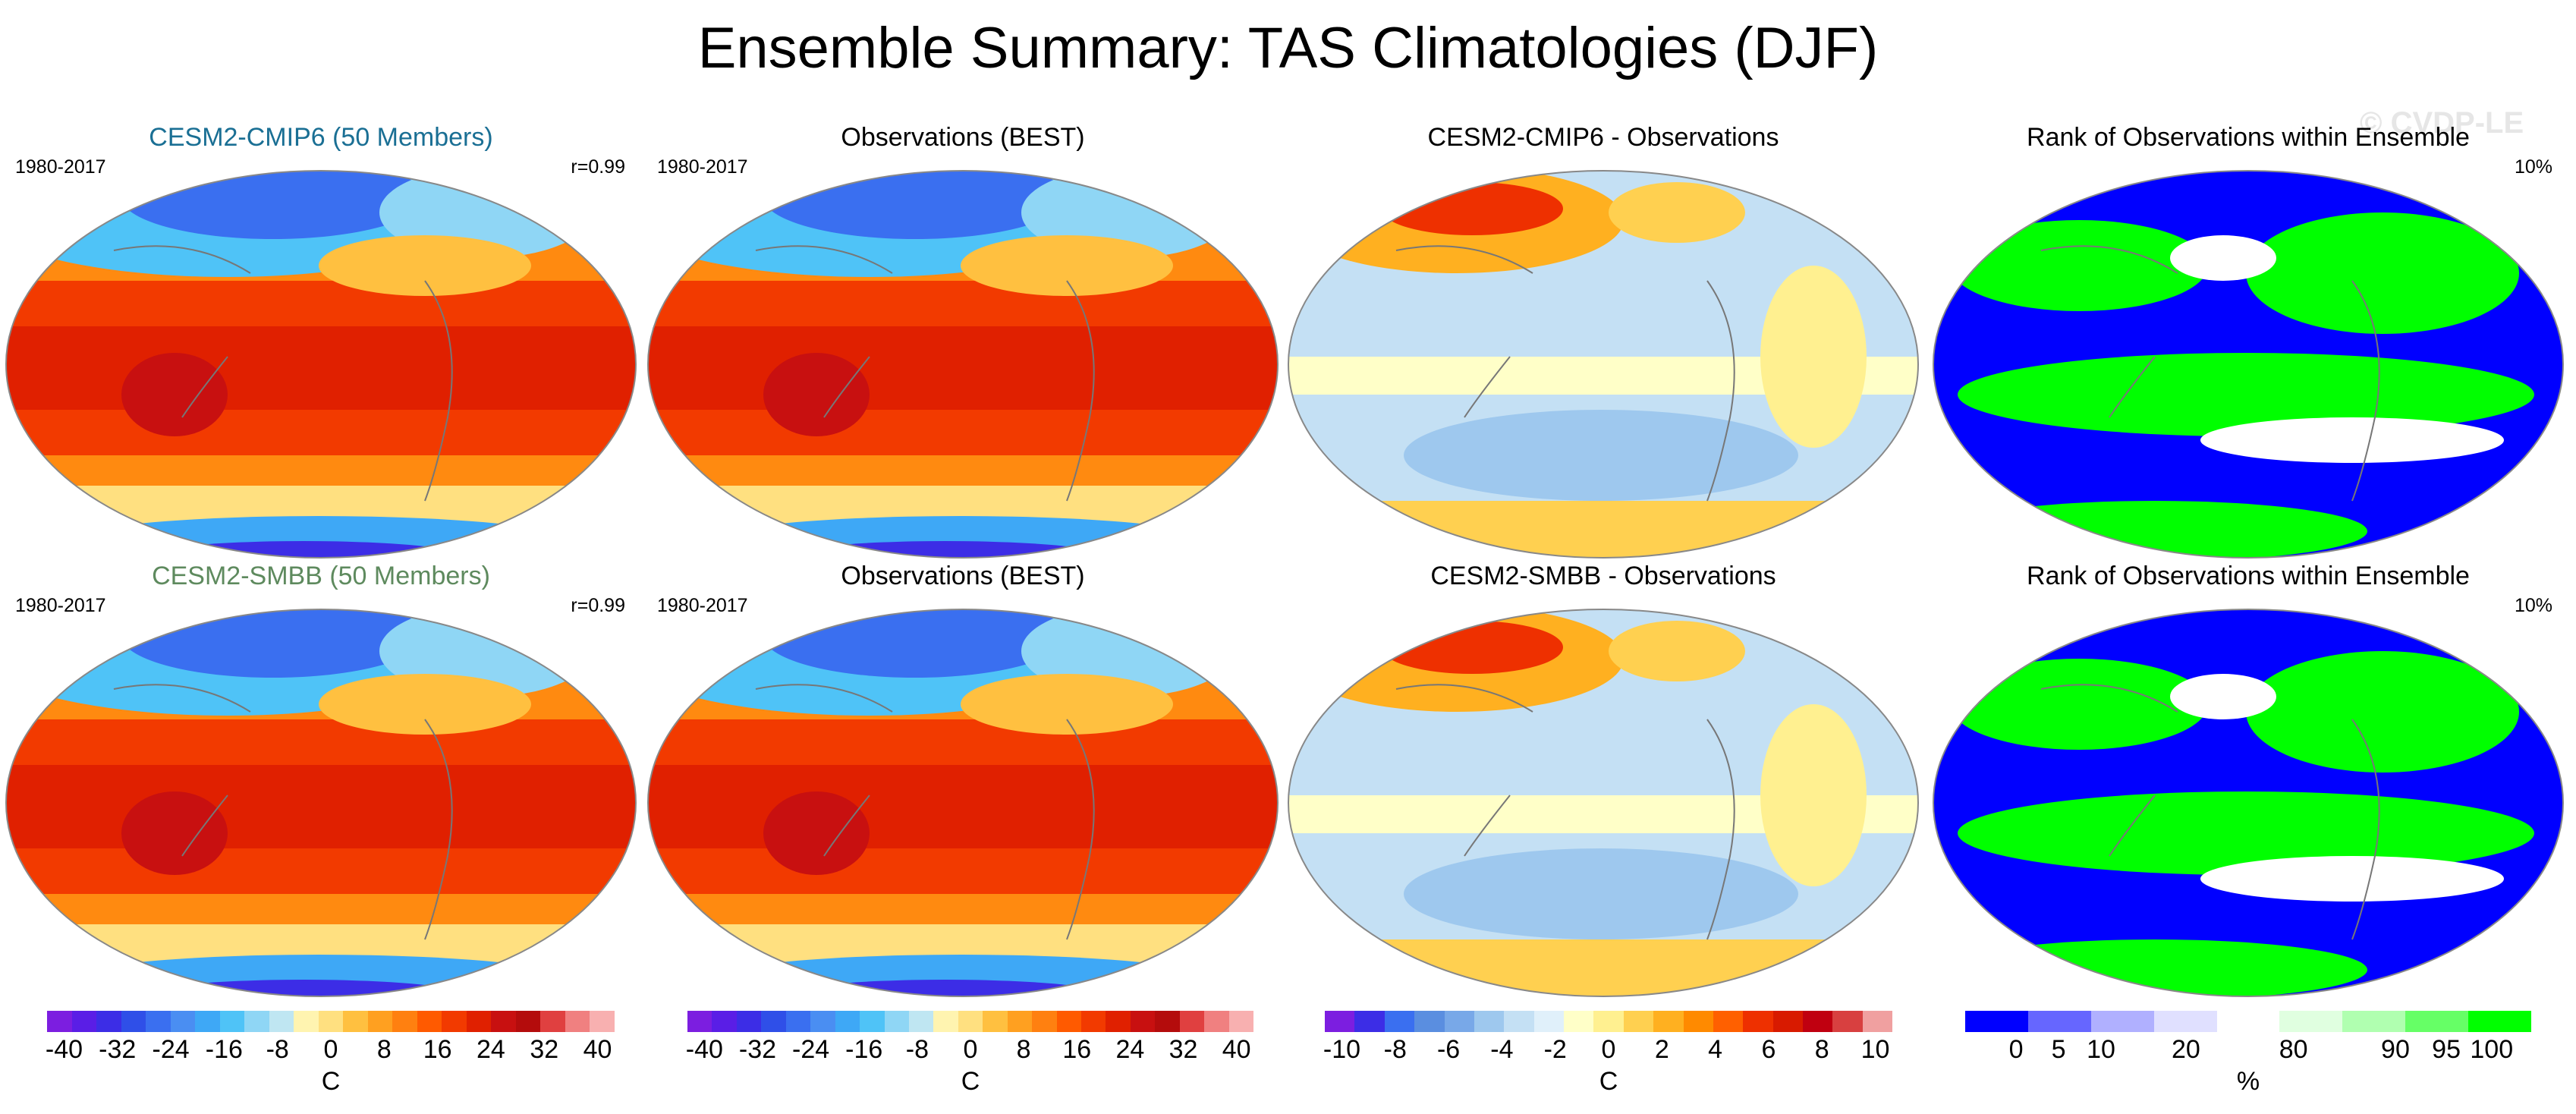 The image size is (2576, 1114). Describe the element at coordinates (321, 137) in the screenshot. I see `panel-title: CESM2-CMIP6 (50 Members)` at that location.